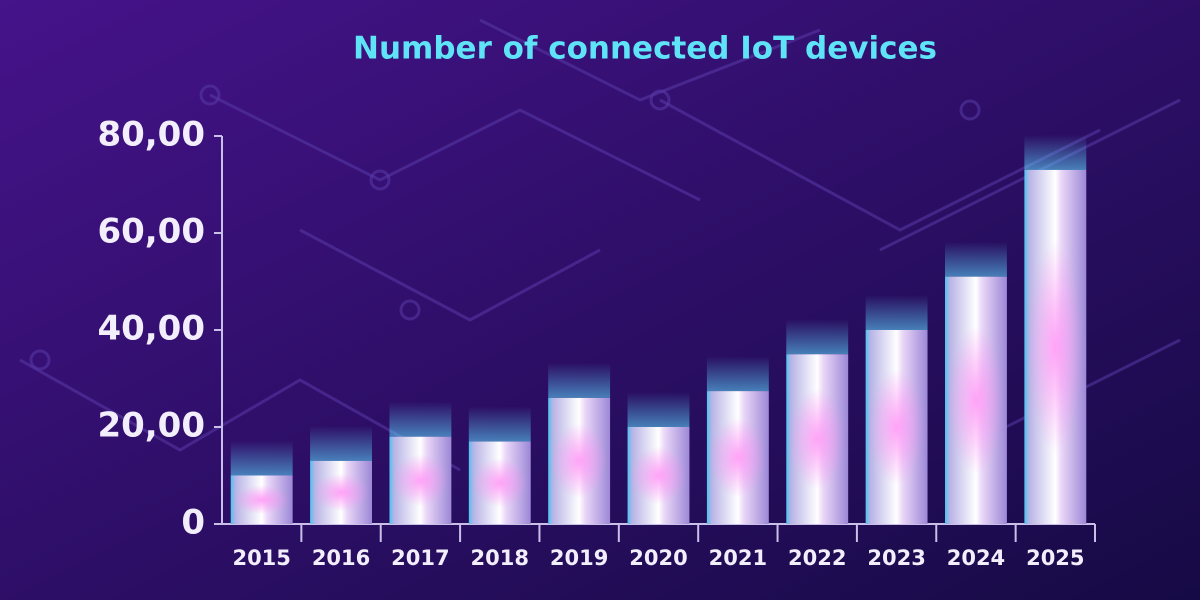  What do you see at coordinates (1055, 558) in the screenshot?
I see `x-tick-label: 2025` at bounding box center [1055, 558].